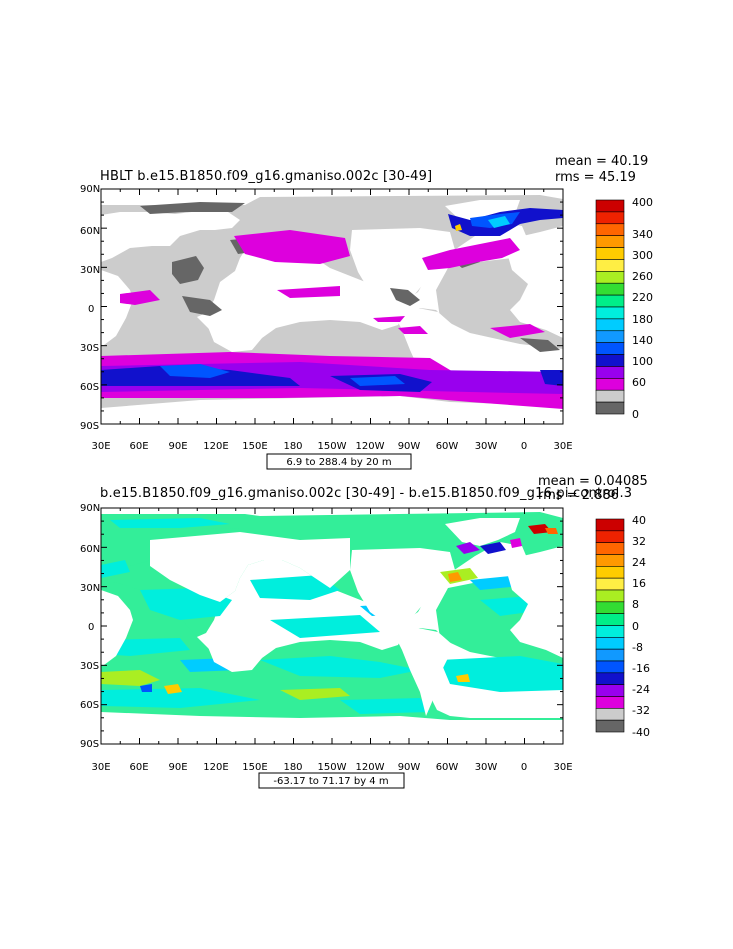  I want to click on bottom-cb-label: 32, so click(639, 541).